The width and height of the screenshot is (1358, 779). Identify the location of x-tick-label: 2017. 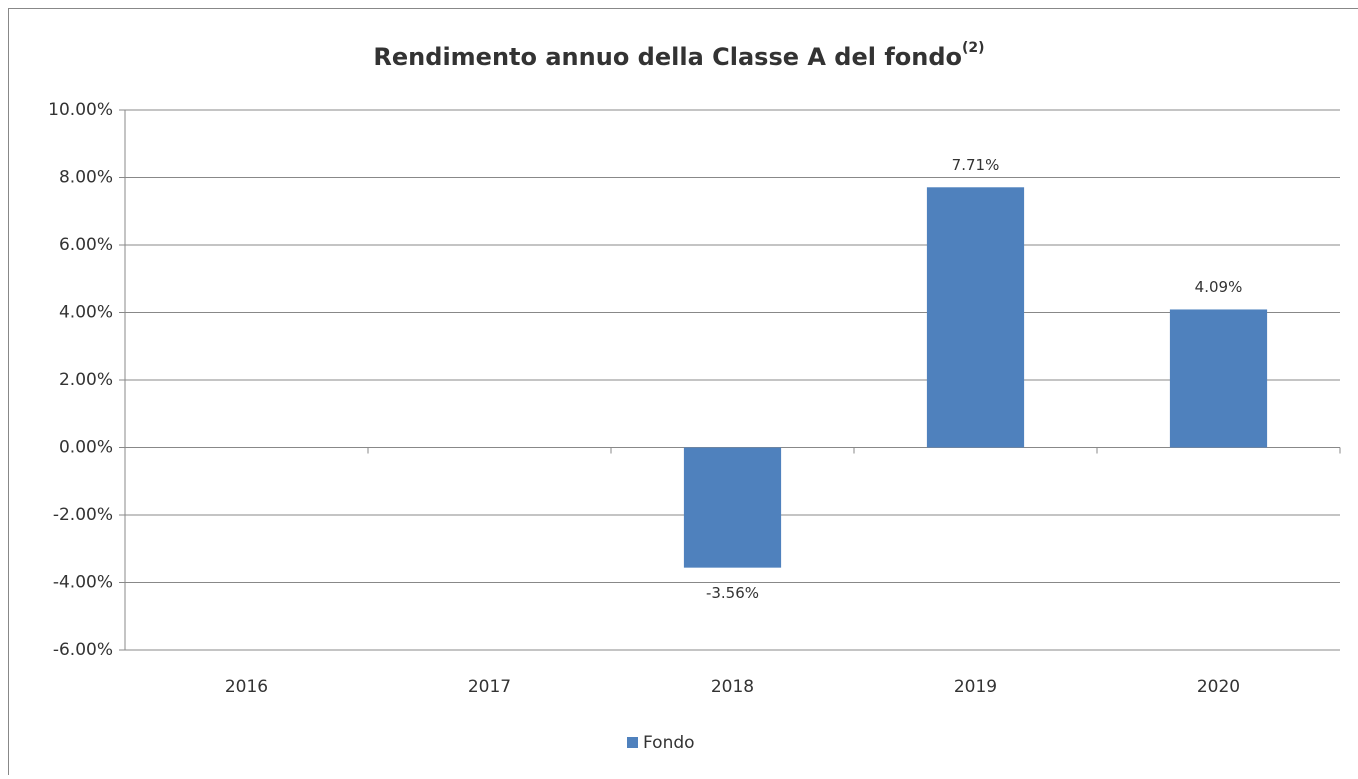
(489, 687).